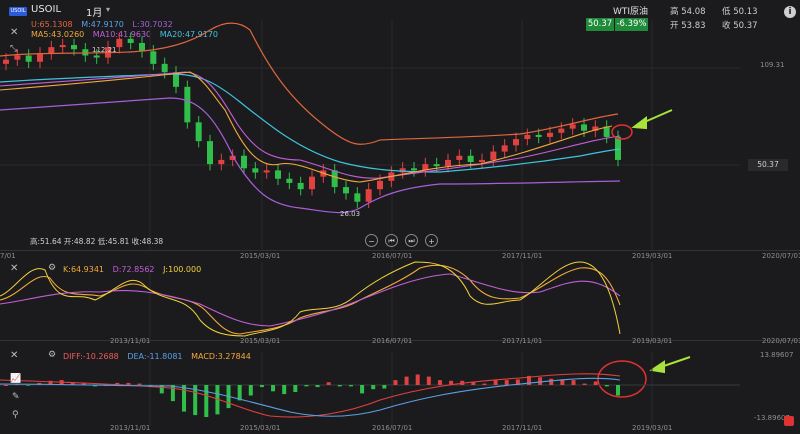  What do you see at coordinates (14, 49) in the screenshot?
I see `collapse-icon: ⤡` at bounding box center [14, 49].